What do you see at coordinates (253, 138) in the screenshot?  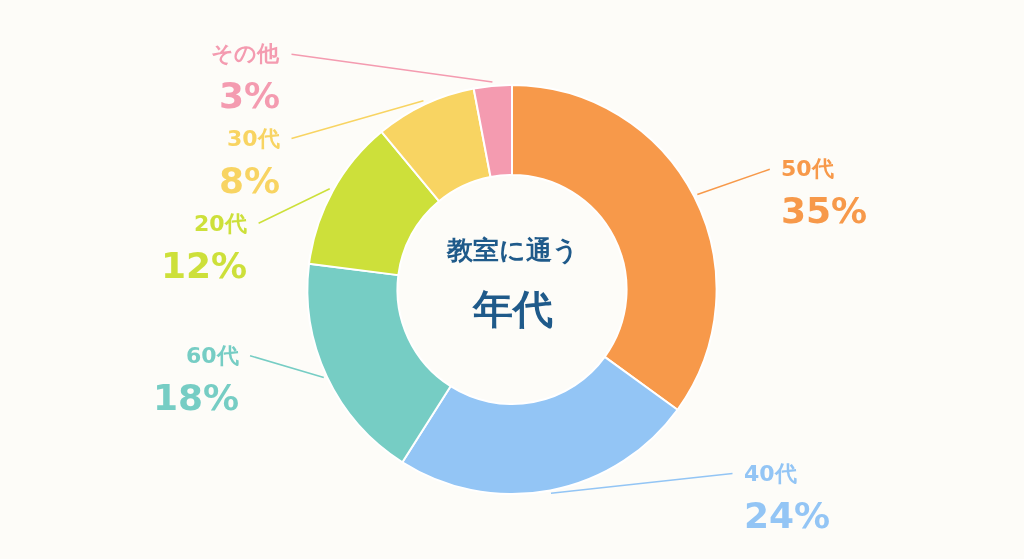 I see `slice-label: 30代` at bounding box center [253, 138].